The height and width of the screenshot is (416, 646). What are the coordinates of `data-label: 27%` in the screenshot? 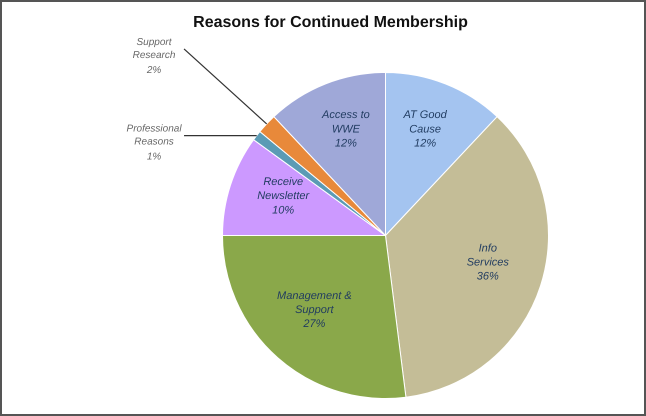 It's located at (314, 324).